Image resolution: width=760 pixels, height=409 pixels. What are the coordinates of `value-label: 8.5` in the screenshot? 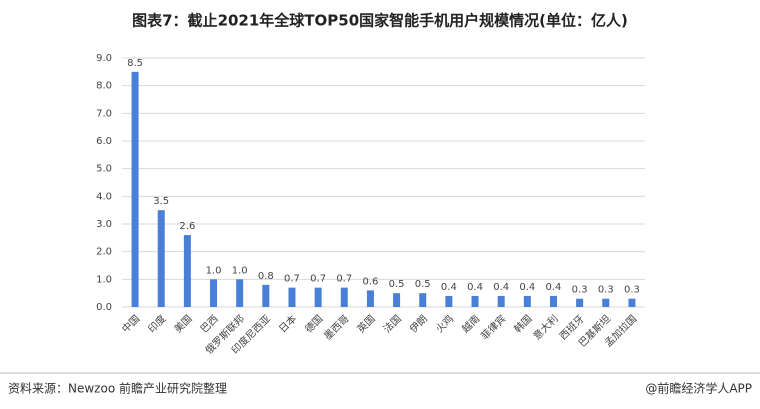 It's located at (135, 63).